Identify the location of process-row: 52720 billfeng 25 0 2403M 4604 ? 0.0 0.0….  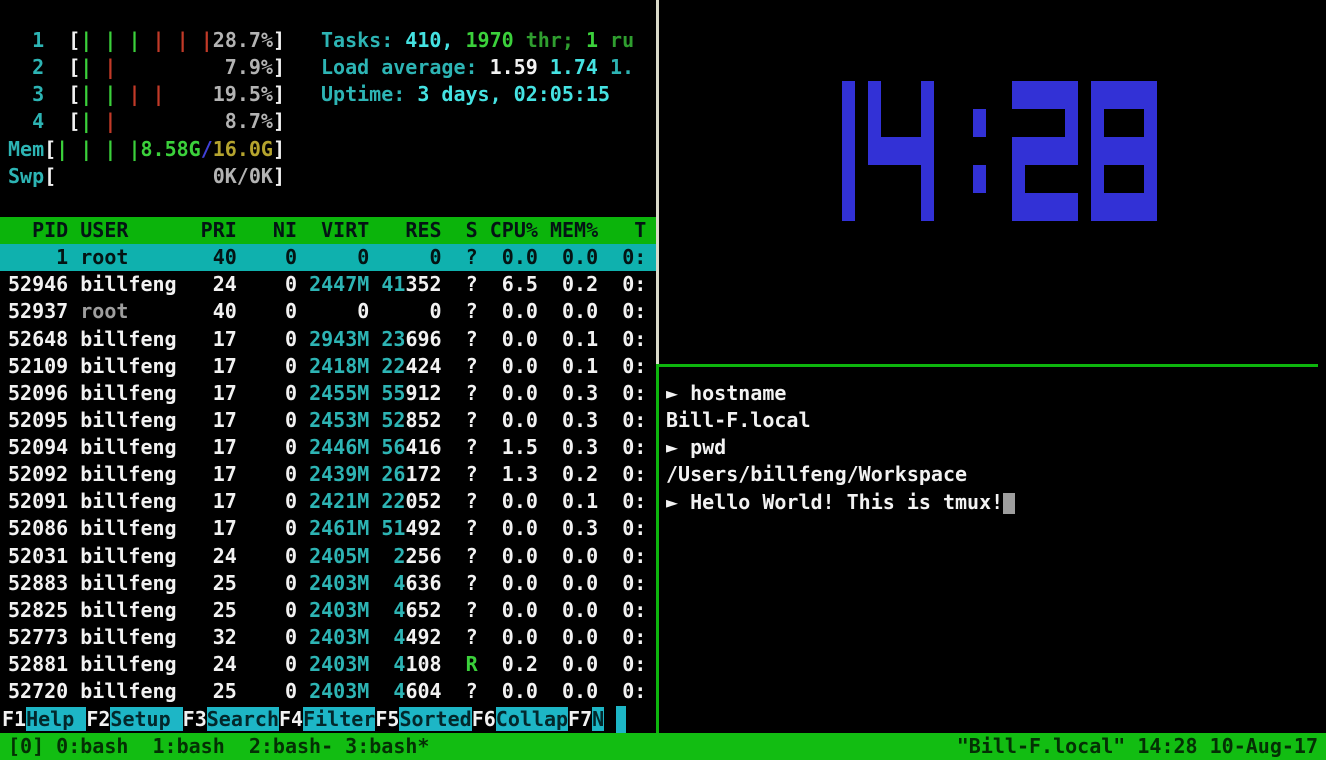
(327, 691).